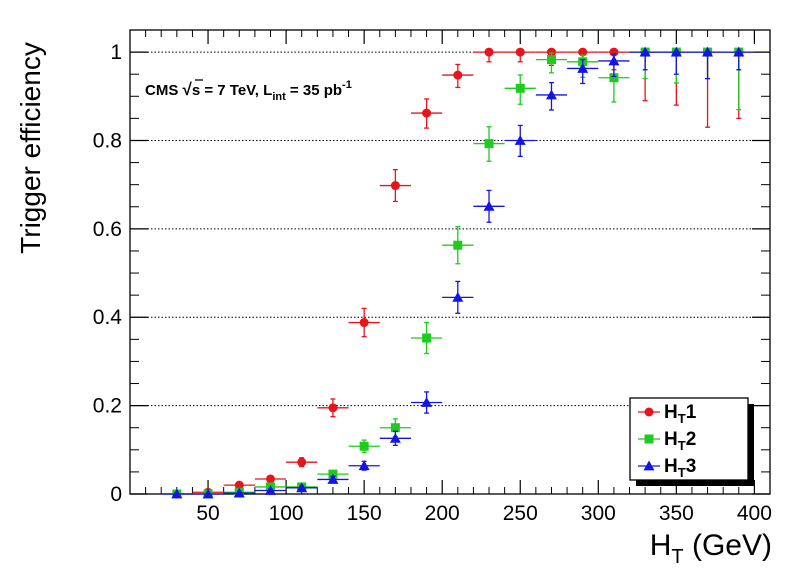 Image resolution: width=788 pixels, height=568 pixels. I want to click on annotation-part3: = 35 pb, so click(314, 90).